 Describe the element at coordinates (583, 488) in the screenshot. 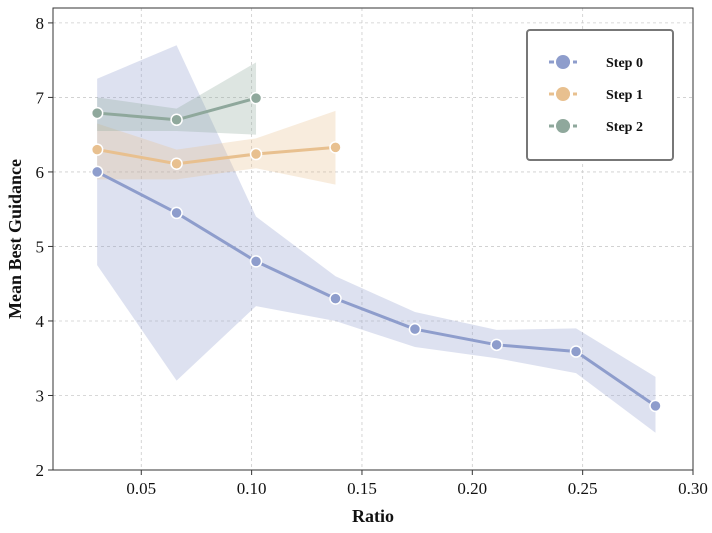

I see `x-tick-label: 0.25` at that location.